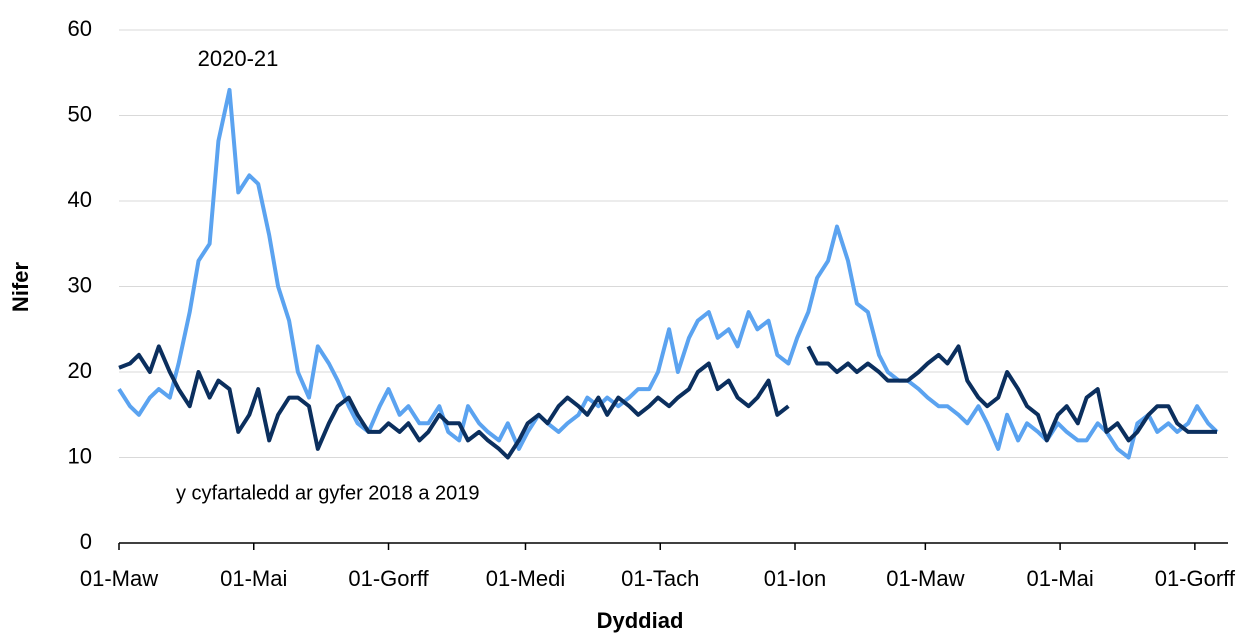 The image size is (1260, 636). I want to click on y-tick-label: 10, so click(80, 455).